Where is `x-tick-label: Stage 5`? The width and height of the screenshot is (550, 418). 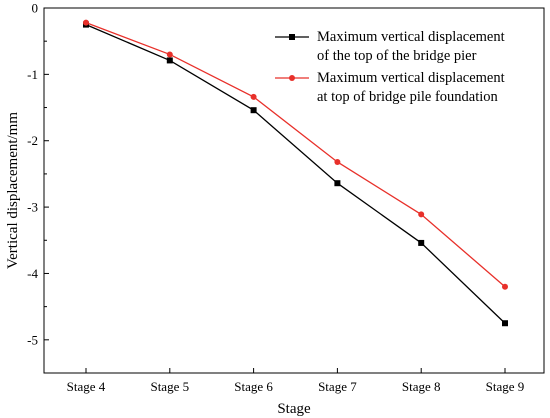
x-tick-label: Stage 5 is located at coordinates (169, 386).